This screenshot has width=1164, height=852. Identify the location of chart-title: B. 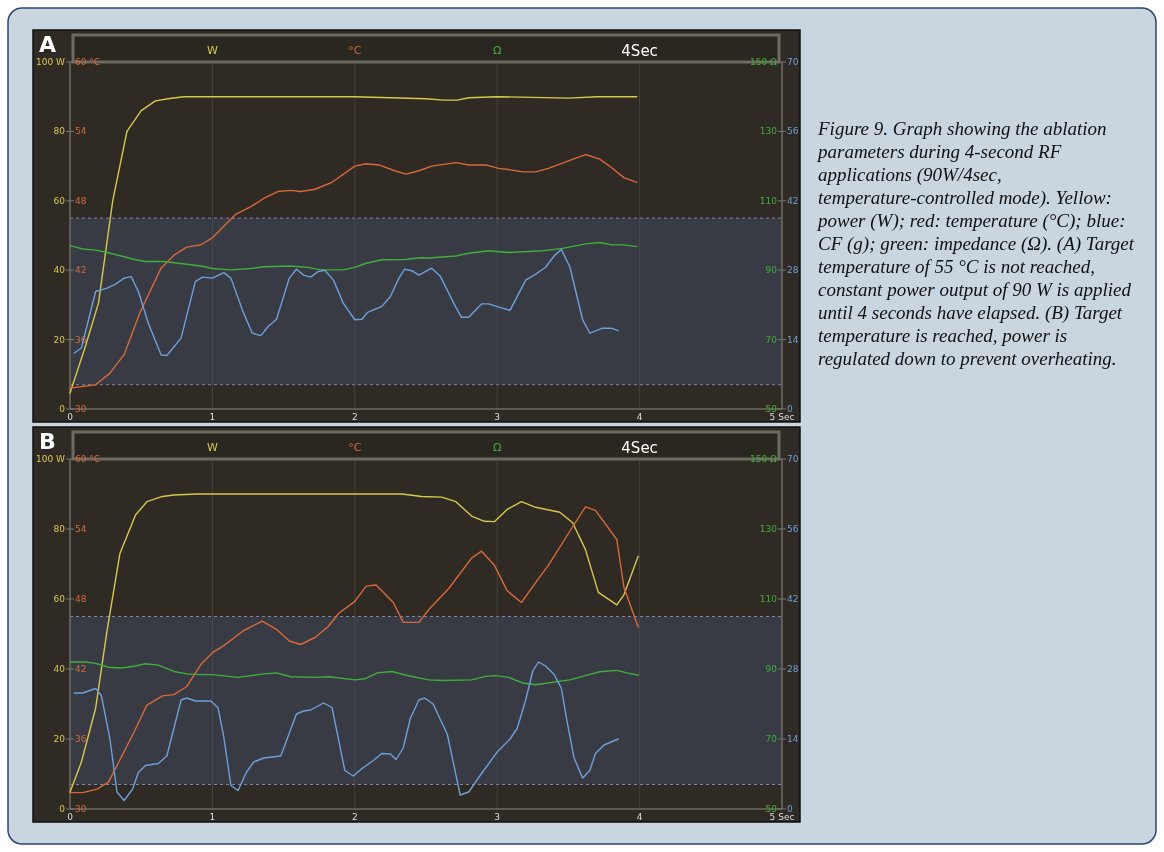
(47, 441).